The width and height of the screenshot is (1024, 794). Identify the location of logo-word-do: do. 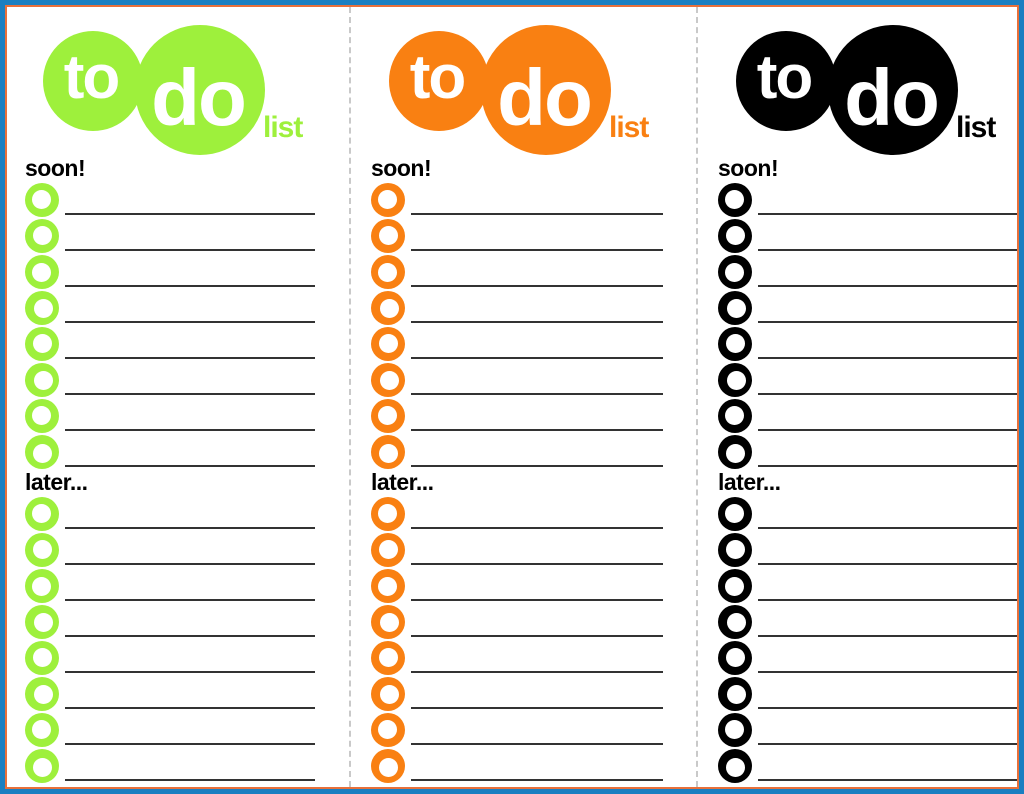
(892, 97).